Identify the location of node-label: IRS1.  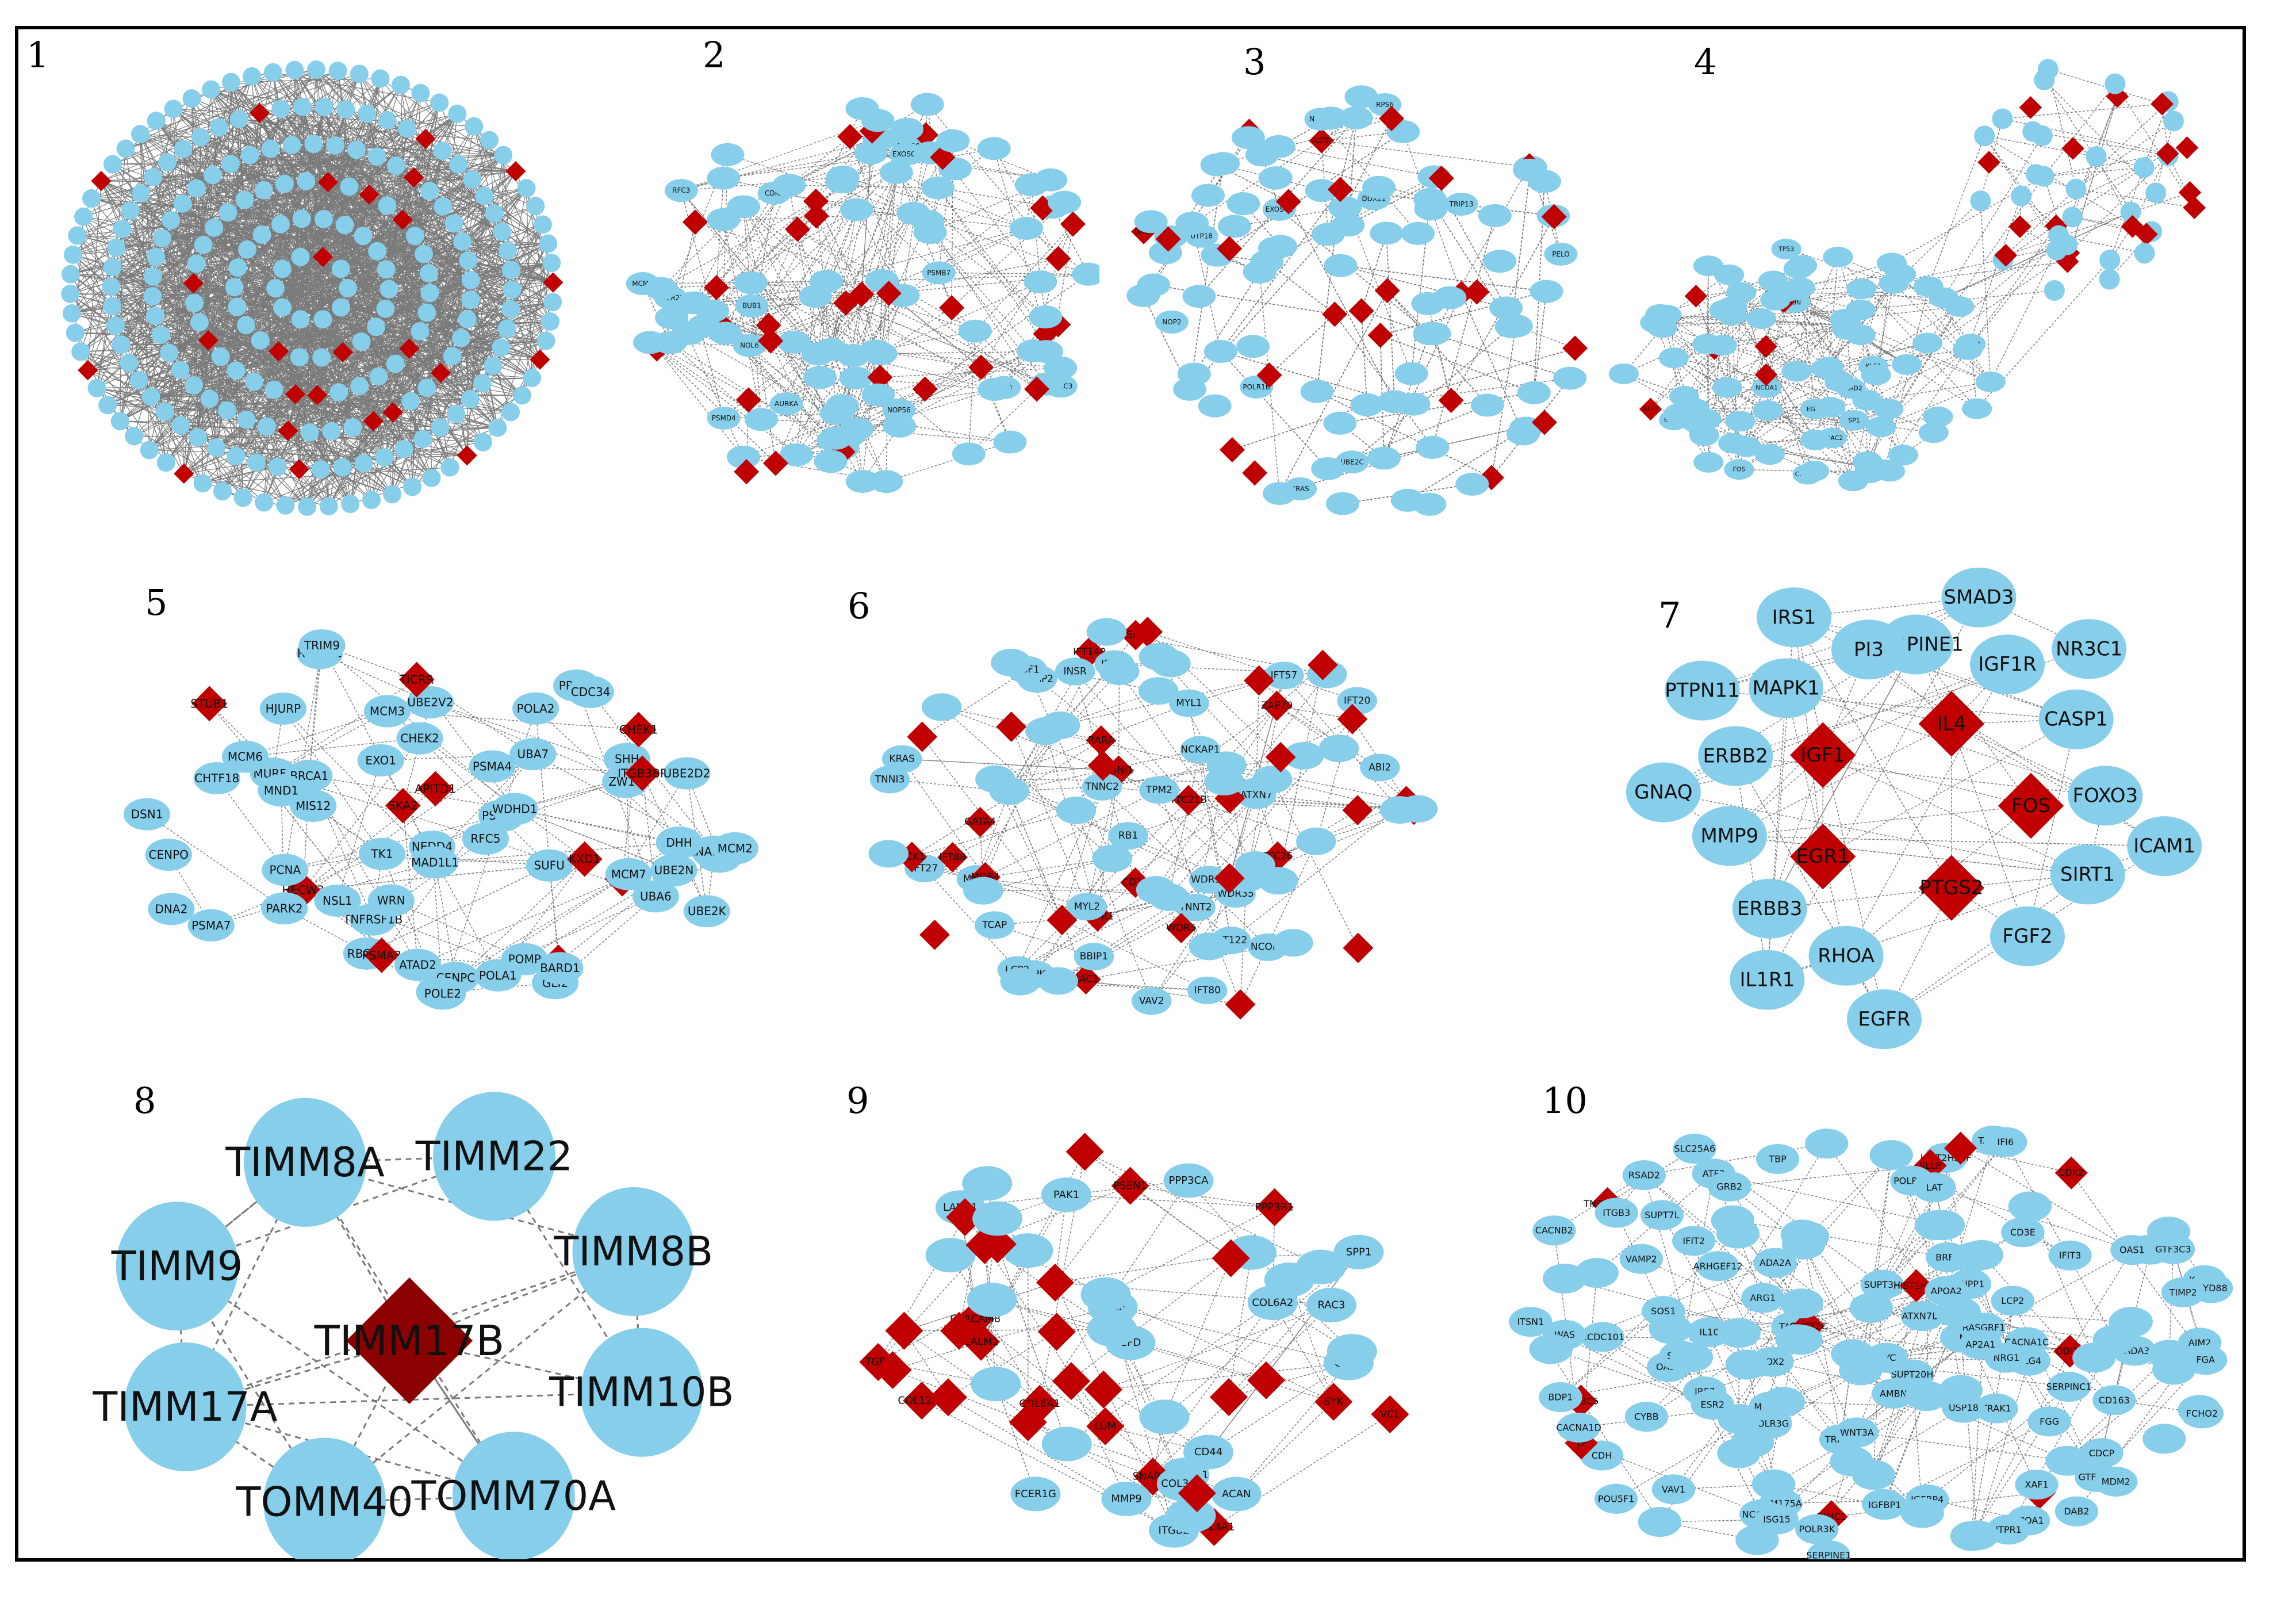
(1794, 617).